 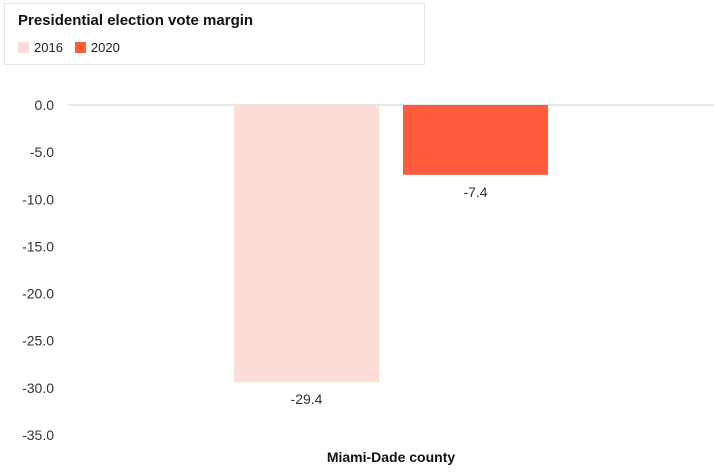 What do you see at coordinates (48, 47) in the screenshot?
I see `legend-label-2016: 2016` at bounding box center [48, 47].